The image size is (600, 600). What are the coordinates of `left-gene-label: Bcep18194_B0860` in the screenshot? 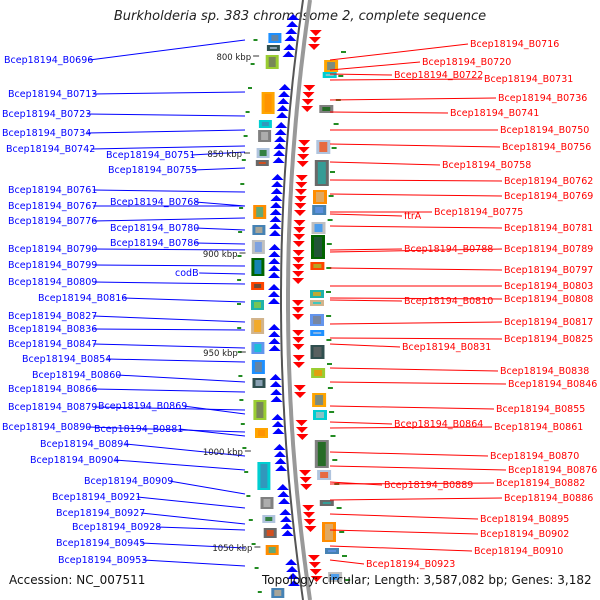 It's located at (76, 375).